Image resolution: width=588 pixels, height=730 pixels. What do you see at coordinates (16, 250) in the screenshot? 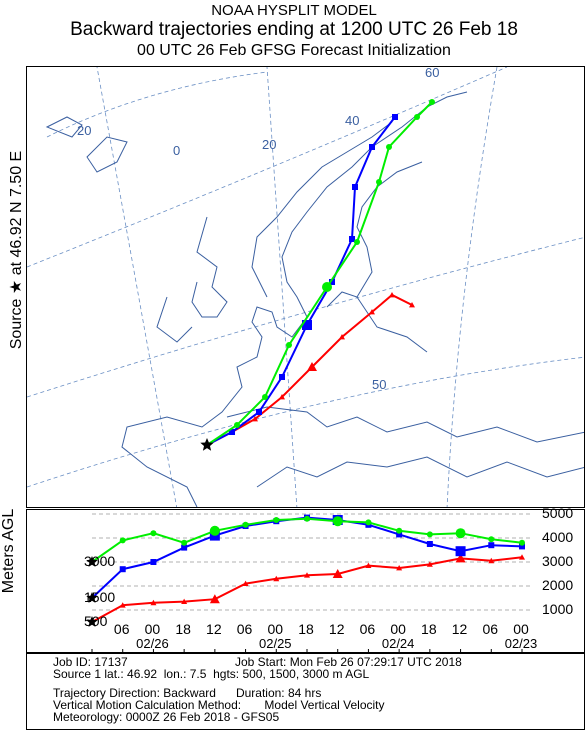
I see `map-source-label: Source ★ at 46.92 N 7.50 E` at bounding box center [16, 250].